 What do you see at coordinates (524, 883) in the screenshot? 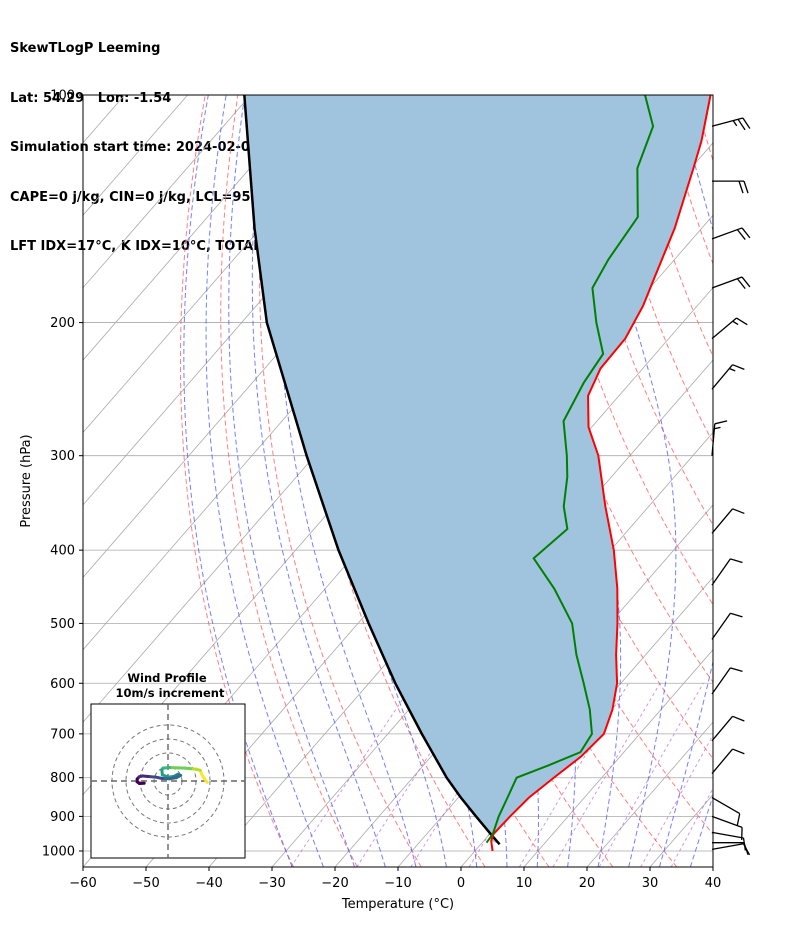
I see `x-tick-label: 10` at bounding box center [524, 883].